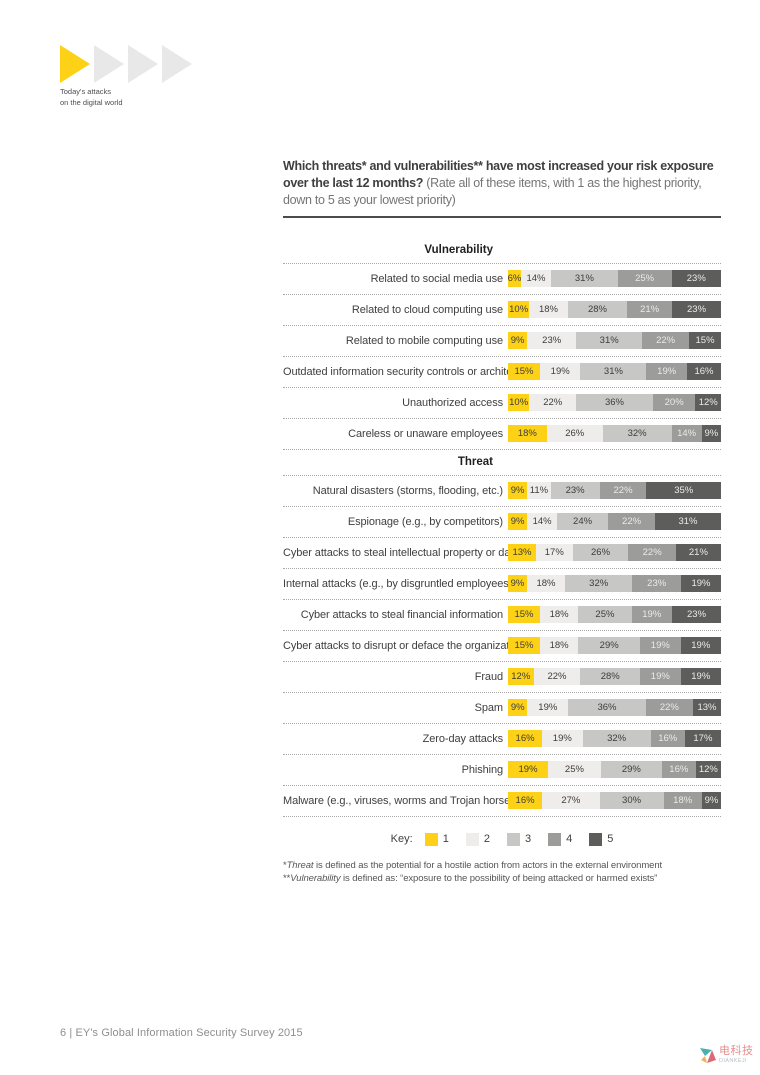  I want to click on key-item: 1, so click(436, 839).